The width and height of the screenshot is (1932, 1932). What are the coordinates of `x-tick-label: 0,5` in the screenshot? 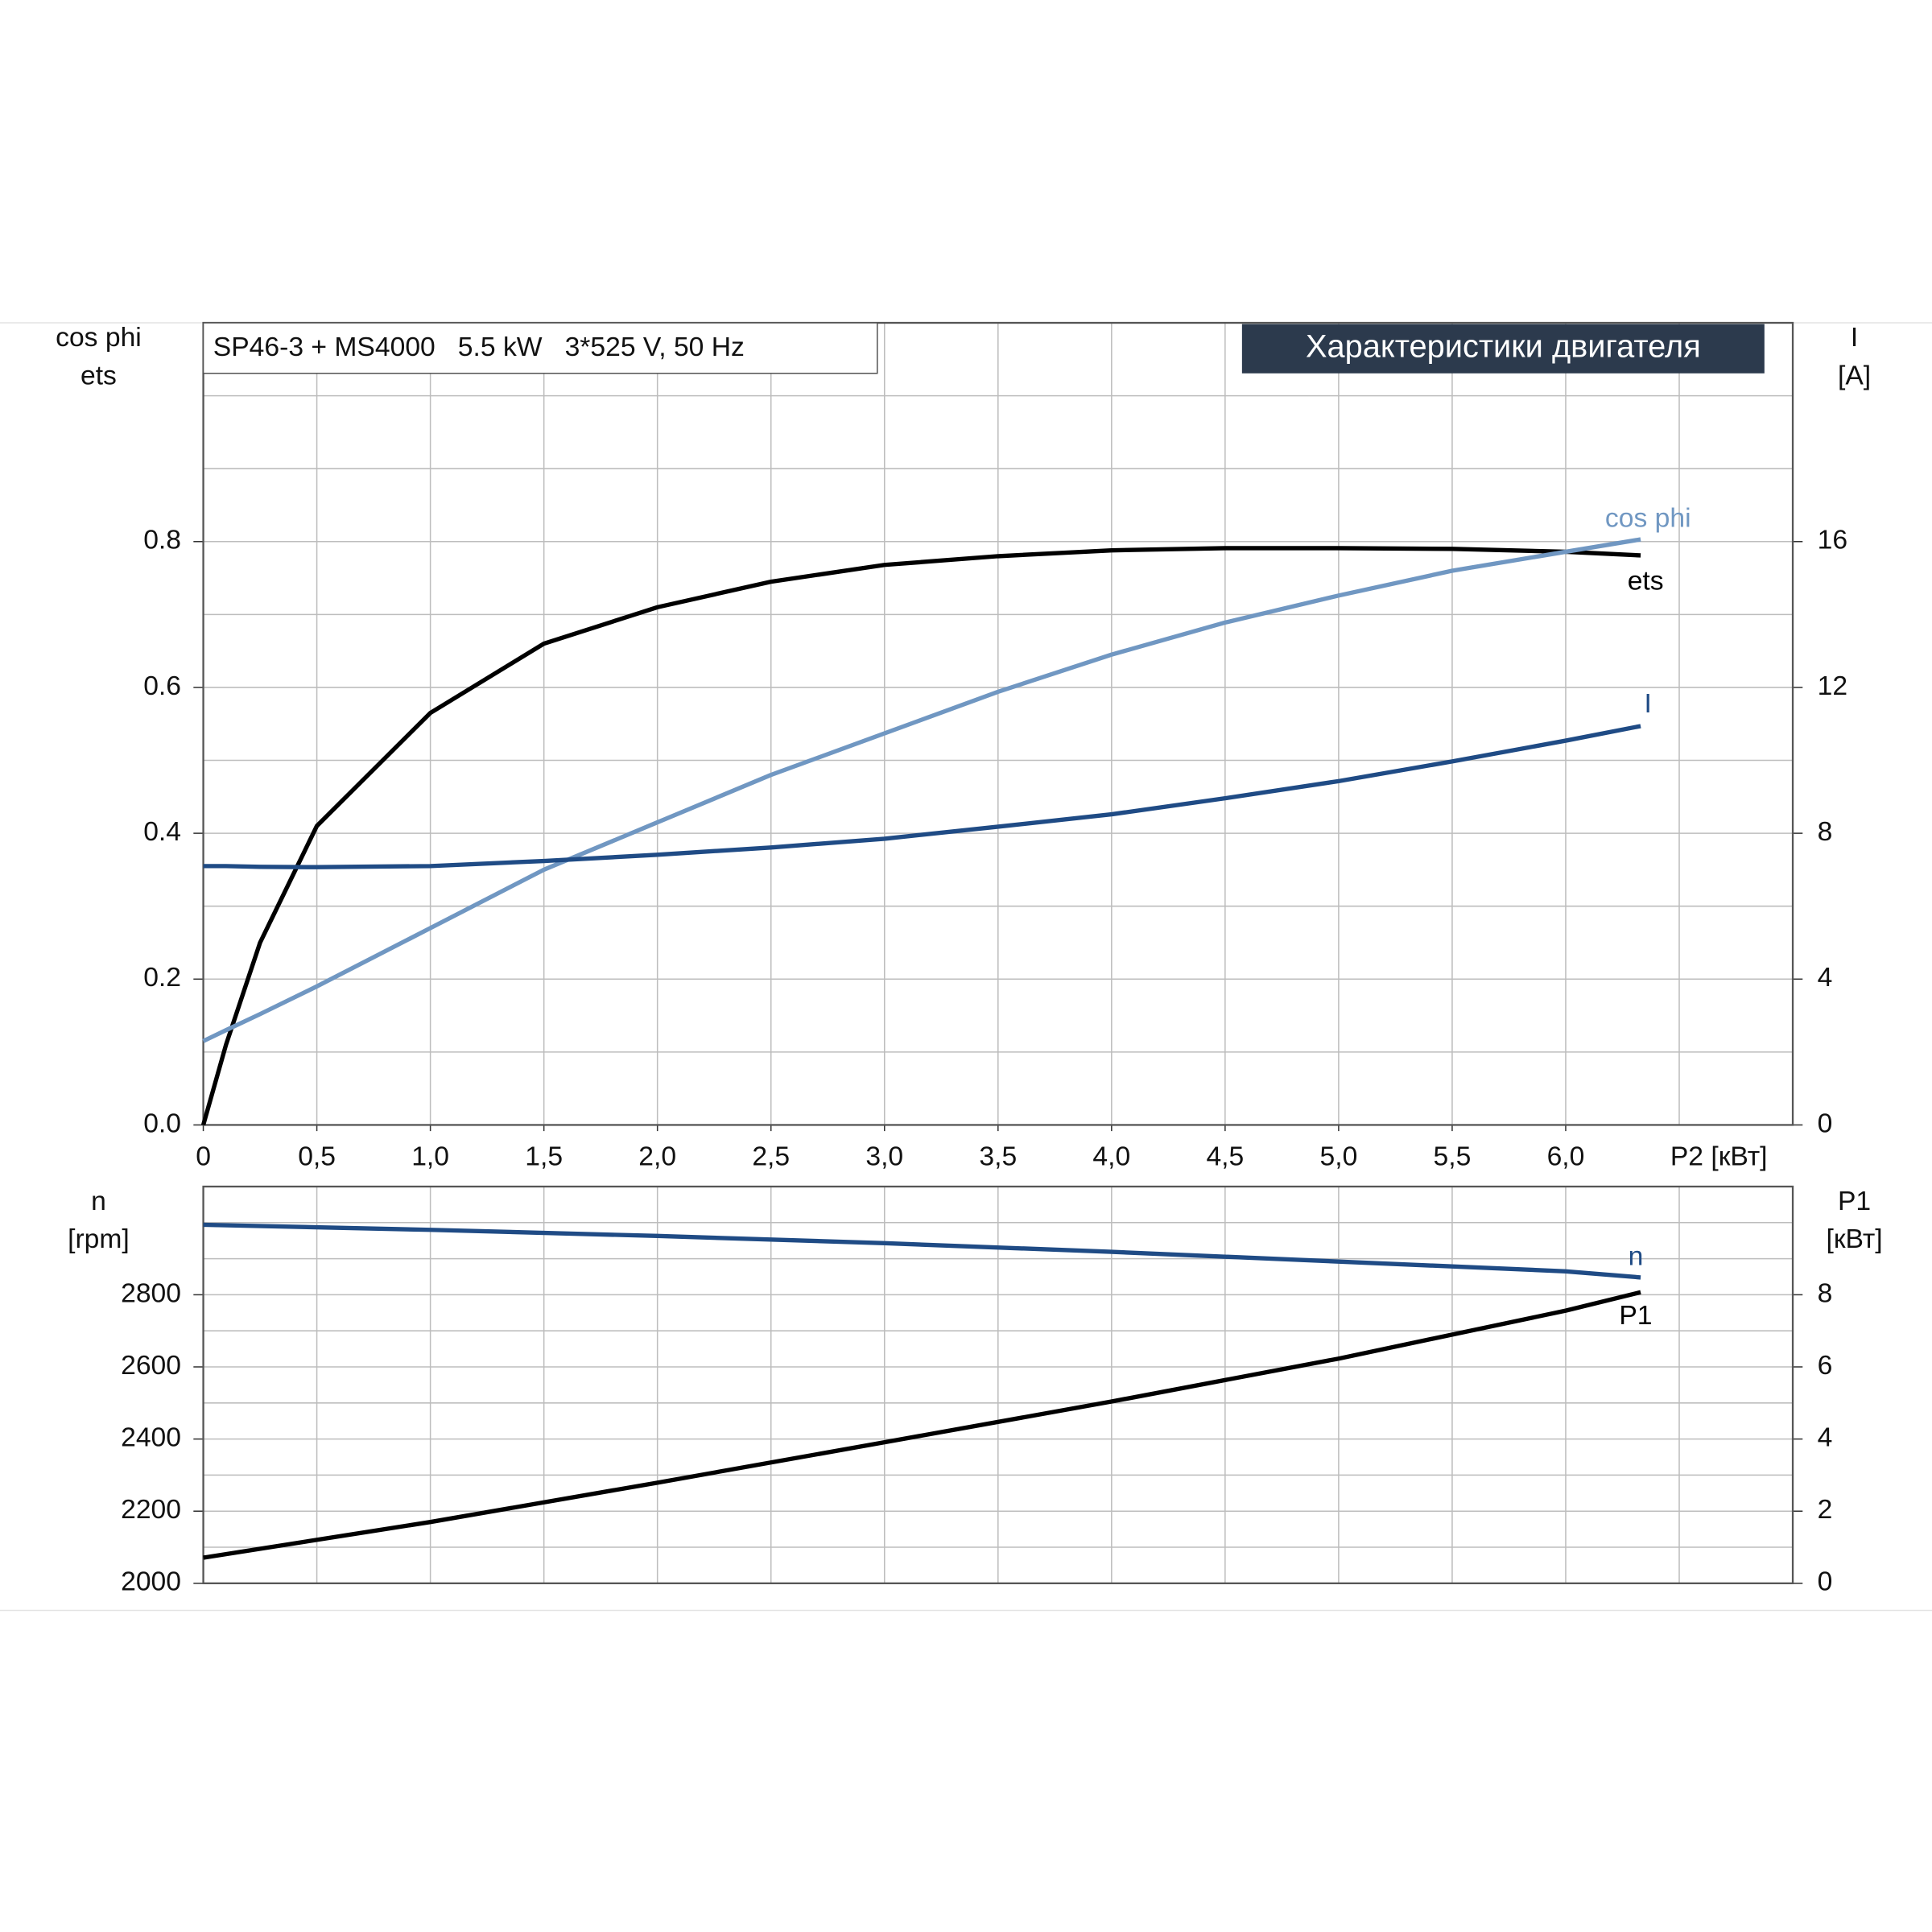 It's located at (317, 1157).